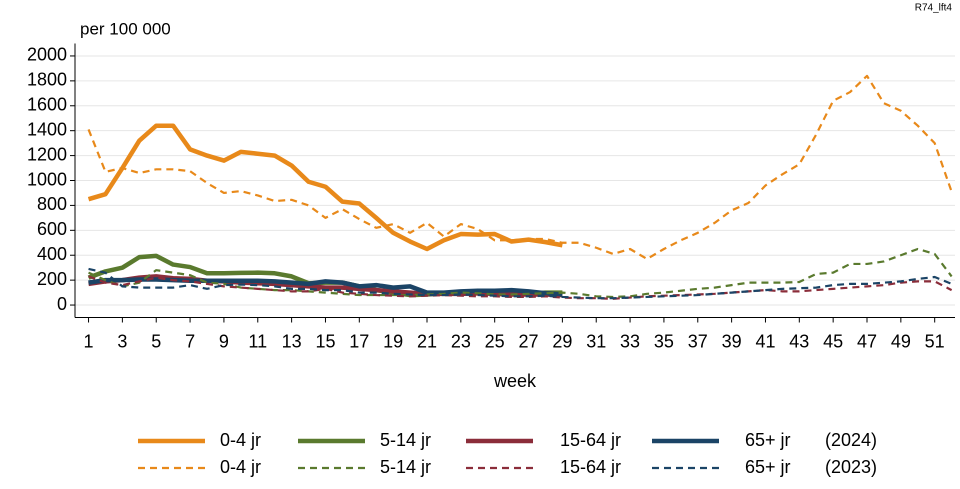 The width and height of the screenshot is (960, 489). What do you see at coordinates (698, 341) in the screenshot?
I see `x-tick-label: 37` at bounding box center [698, 341].